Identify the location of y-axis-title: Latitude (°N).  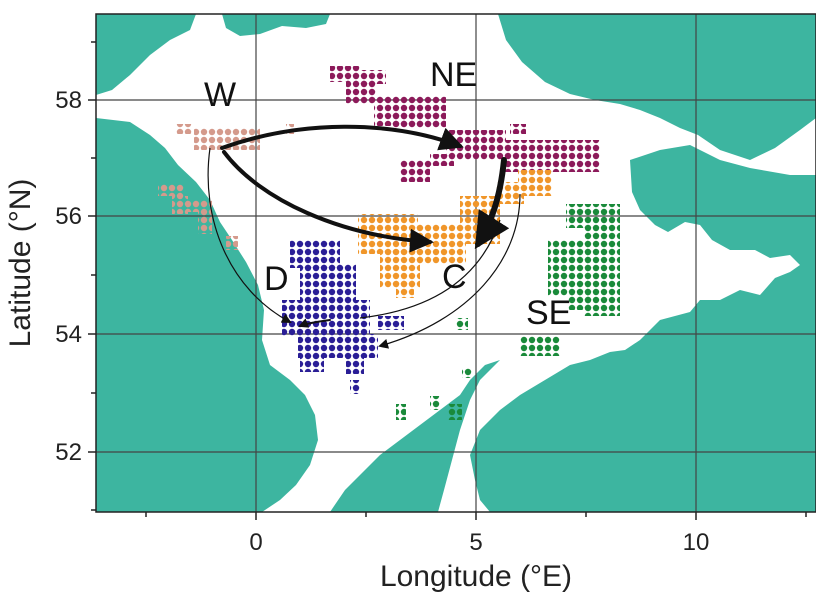
(20, 263).